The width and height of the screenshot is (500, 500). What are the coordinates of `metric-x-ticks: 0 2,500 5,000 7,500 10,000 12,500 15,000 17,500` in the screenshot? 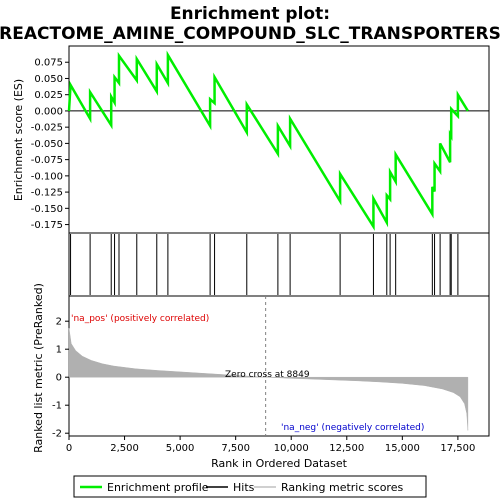 It's located at (270, 445).